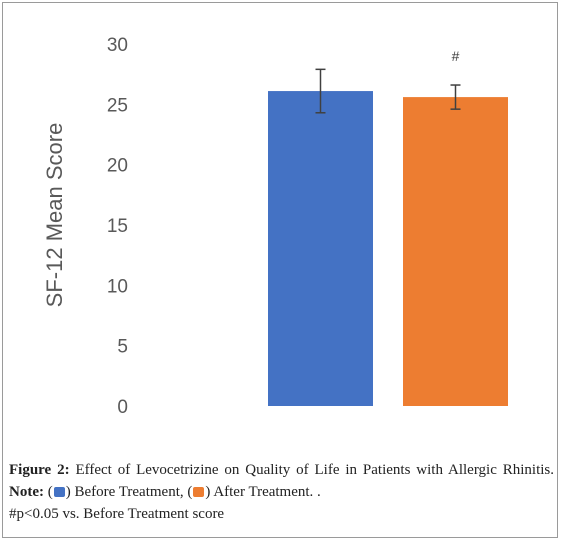  What do you see at coordinates (117, 286) in the screenshot?
I see `y-tick-label: 10` at bounding box center [117, 286].